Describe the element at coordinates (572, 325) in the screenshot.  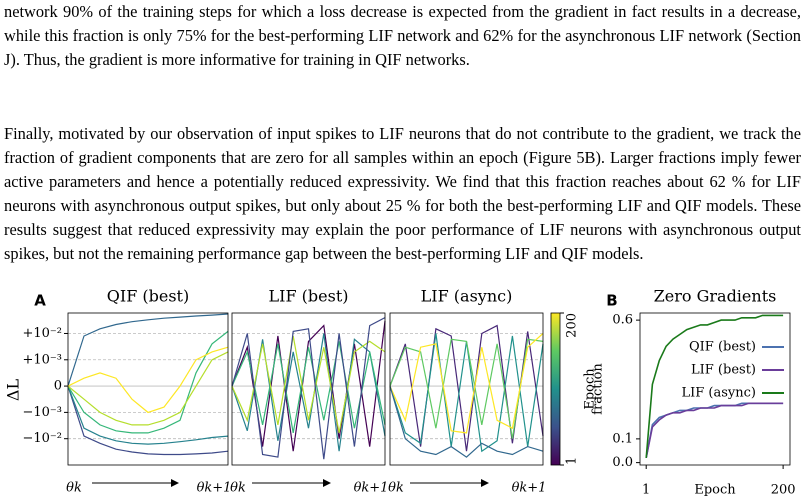
I see `colorbar-tick-label: 200` at that location.